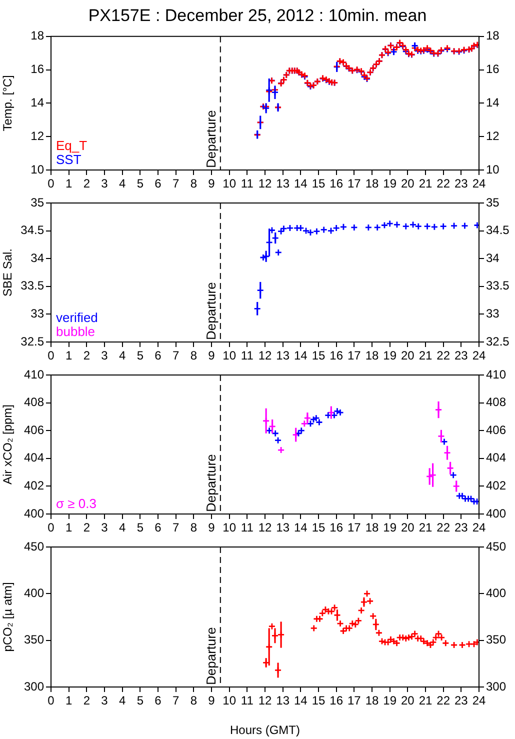 Image resolution: width=515 pixels, height=739 pixels. What do you see at coordinates (493, 103) in the screenshot?
I see `y2-tick-label: 14` at bounding box center [493, 103].